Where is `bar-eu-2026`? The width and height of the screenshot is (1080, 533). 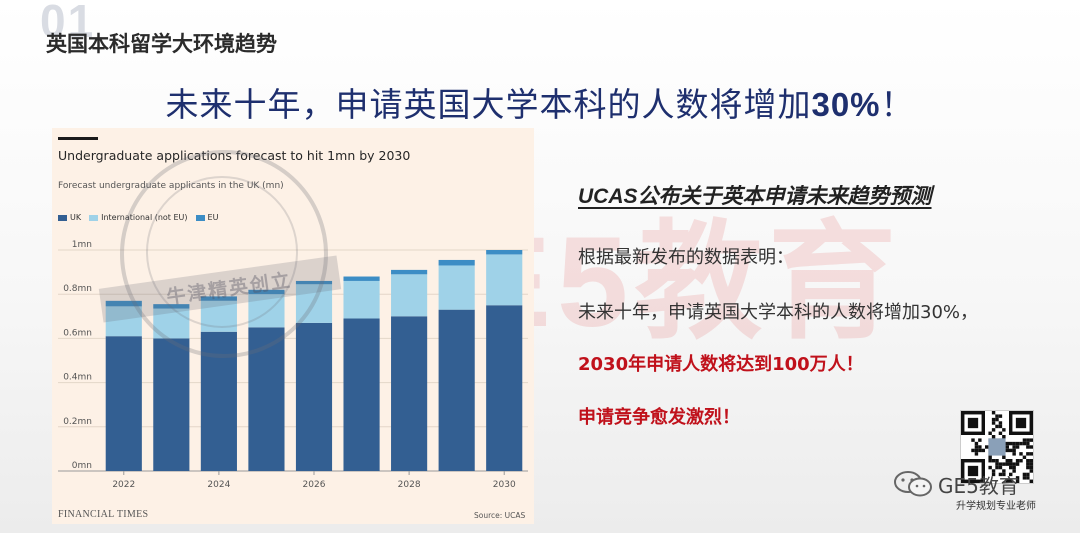 bar-eu-2026 is located at coordinates (314, 282).